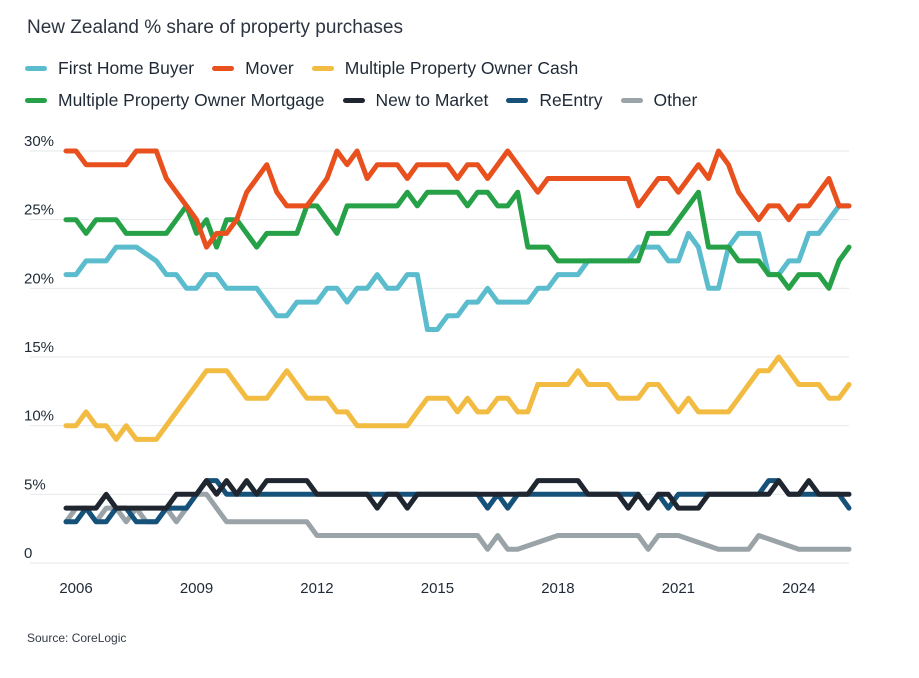  I want to click on series-line-mover, so click(457, 199).